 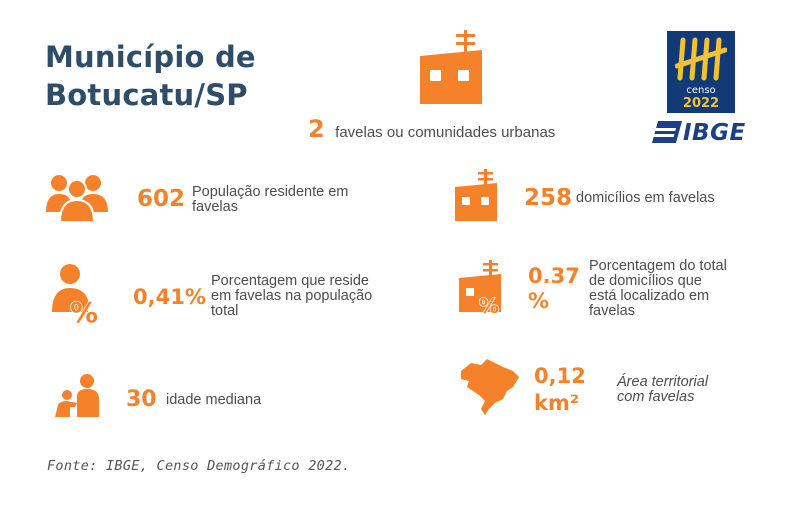 What do you see at coordinates (554, 276) in the screenshot?
I see `household-percent-value-line1: 0.37` at bounding box center [554, 276].